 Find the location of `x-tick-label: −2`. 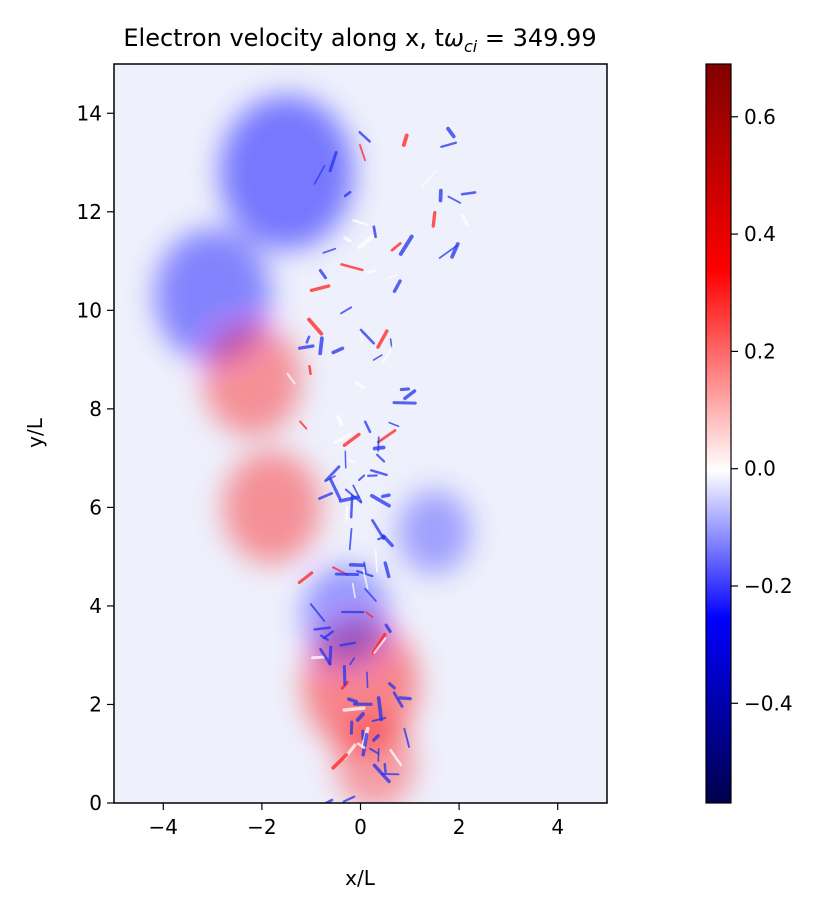

x-tick-label: −2 is located at coordinates (261, 827).